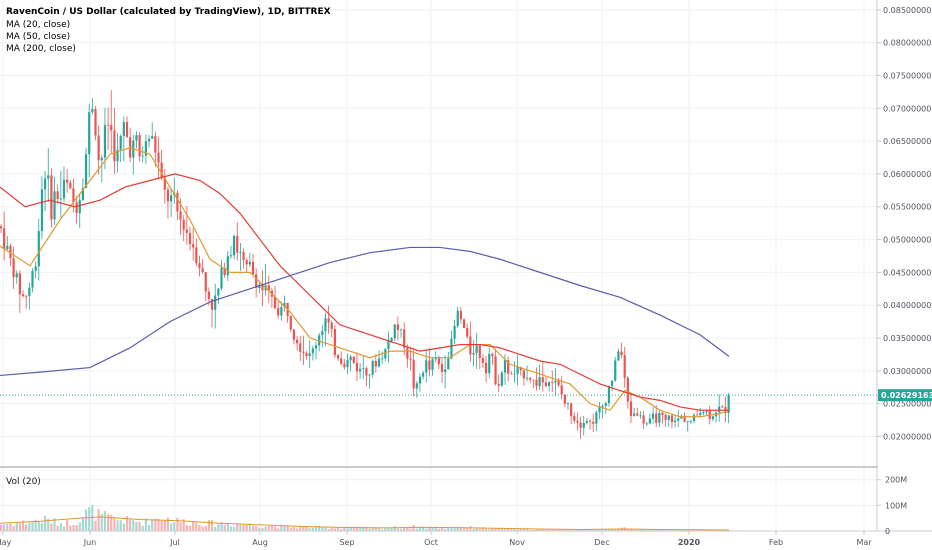 This screenshot has width=932, height=550. Describe the element at coordinates (174, 542) in the screenshot. I see `x-tick-label: Jul` at that location.